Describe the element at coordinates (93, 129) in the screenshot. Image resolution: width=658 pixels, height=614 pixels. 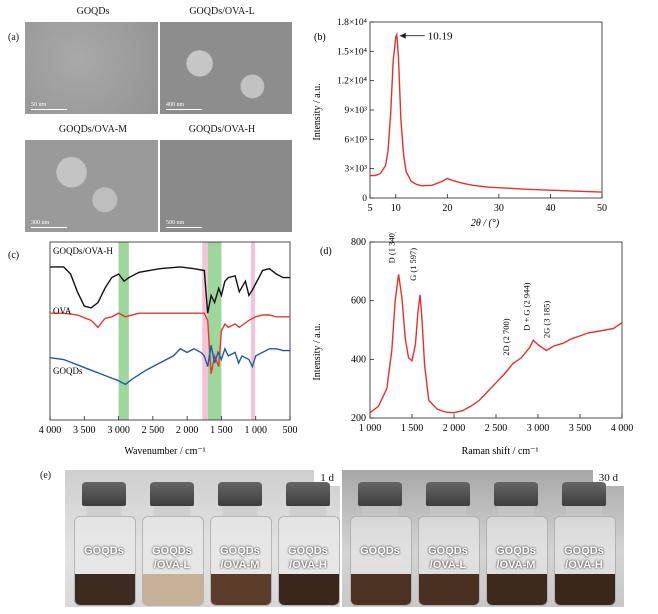
I see `tem-title-3: GOQDs/OVA-M` at that location.